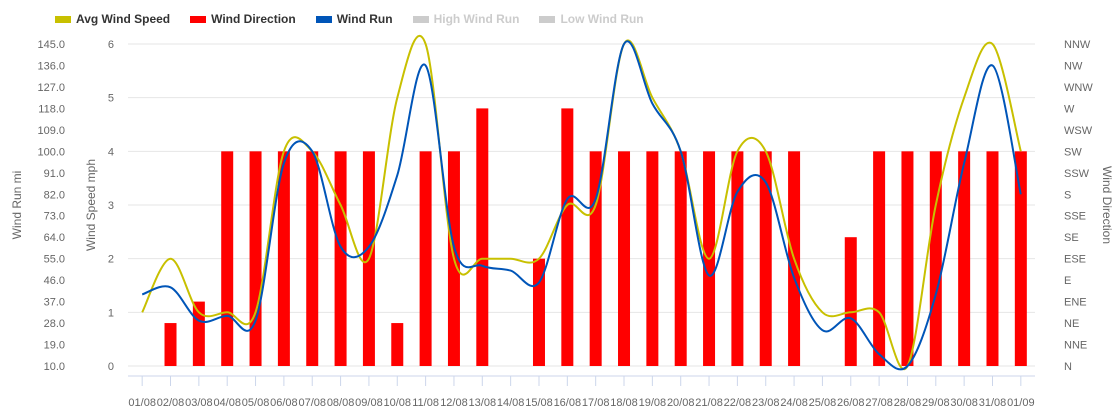  I want to click on wind-direction-tick-label: NNW, so click(1077, 45).